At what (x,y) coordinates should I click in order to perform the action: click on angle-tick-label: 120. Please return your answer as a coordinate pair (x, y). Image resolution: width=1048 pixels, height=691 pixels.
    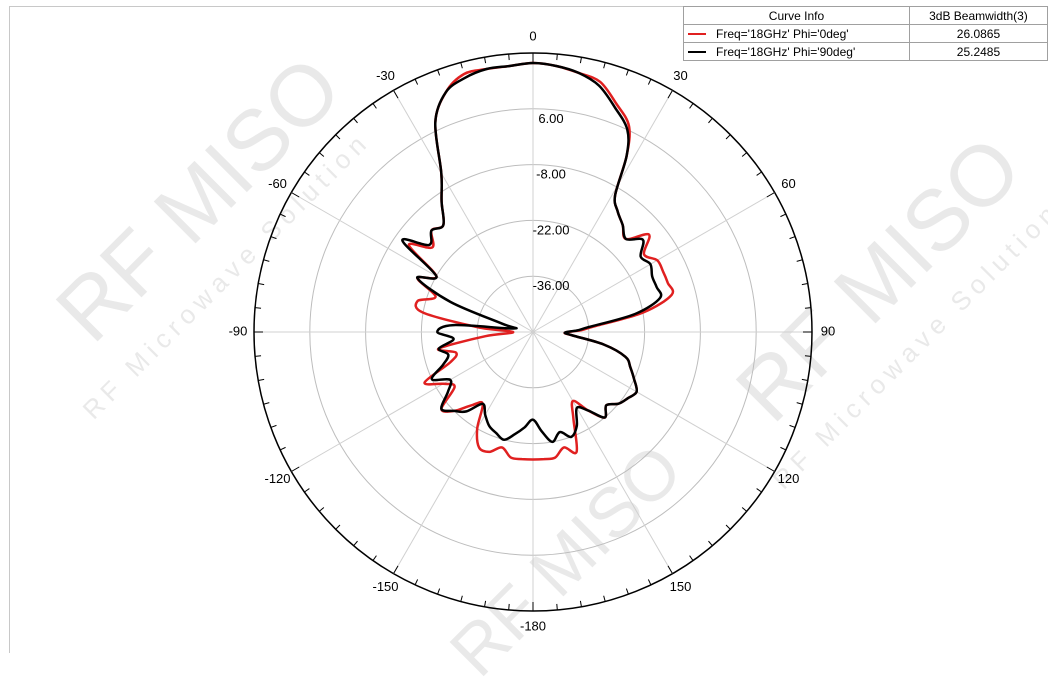
    Looking at the image, I should click on (789, 478).